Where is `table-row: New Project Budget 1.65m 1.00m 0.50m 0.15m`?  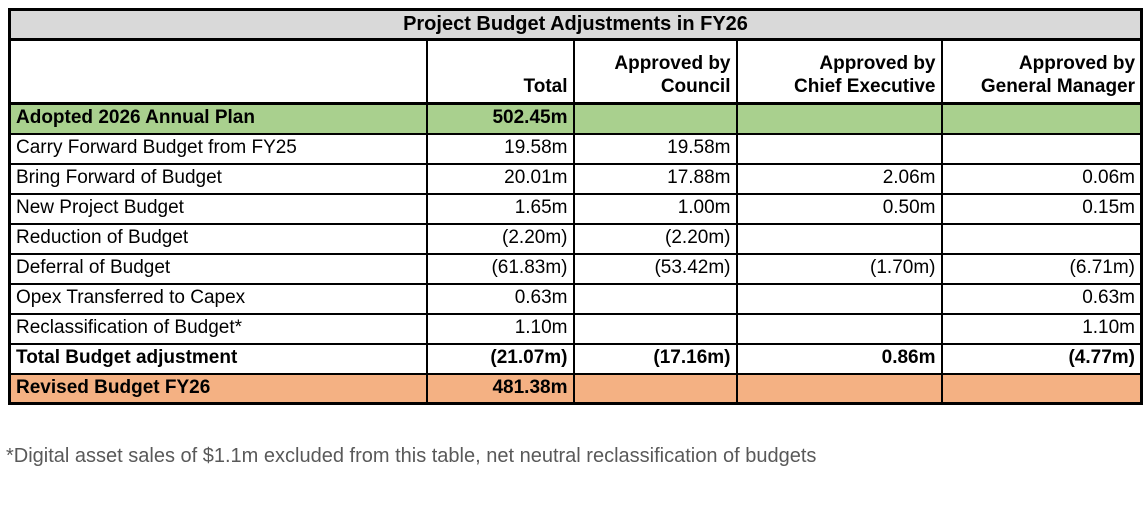
table-row: New Project Budget 1.65m 1.00m 0.50m 0.15m is located at coordinates (575, 208).